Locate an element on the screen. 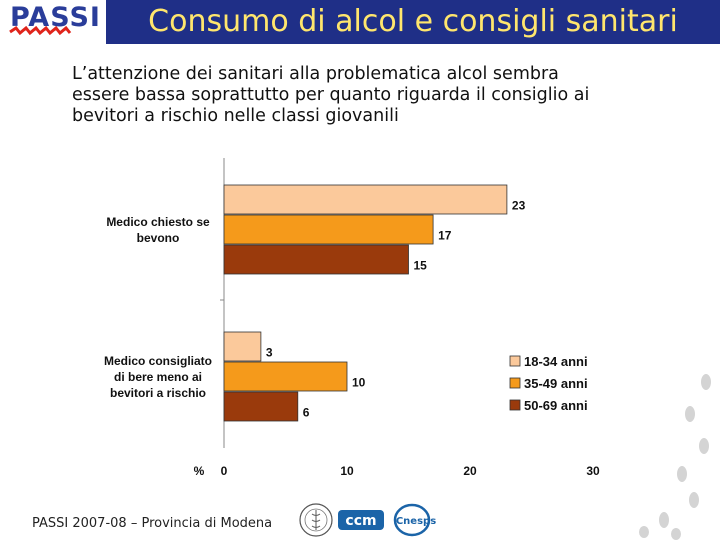 The image size is (720, 540). ccm-logo-icon: ccm is located at coordinates (361, 520).